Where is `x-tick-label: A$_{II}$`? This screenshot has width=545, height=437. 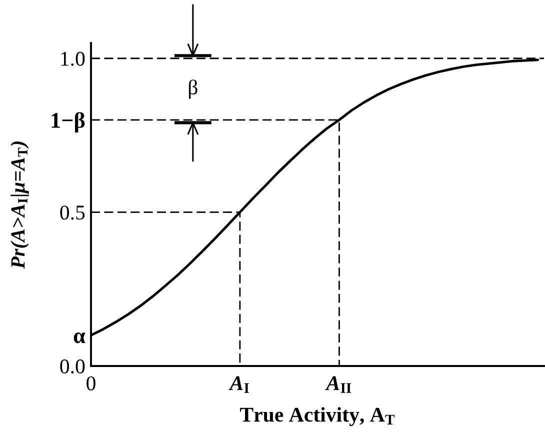
x-tick-label: A$_{II}$ is located at coordinates (338, 384).